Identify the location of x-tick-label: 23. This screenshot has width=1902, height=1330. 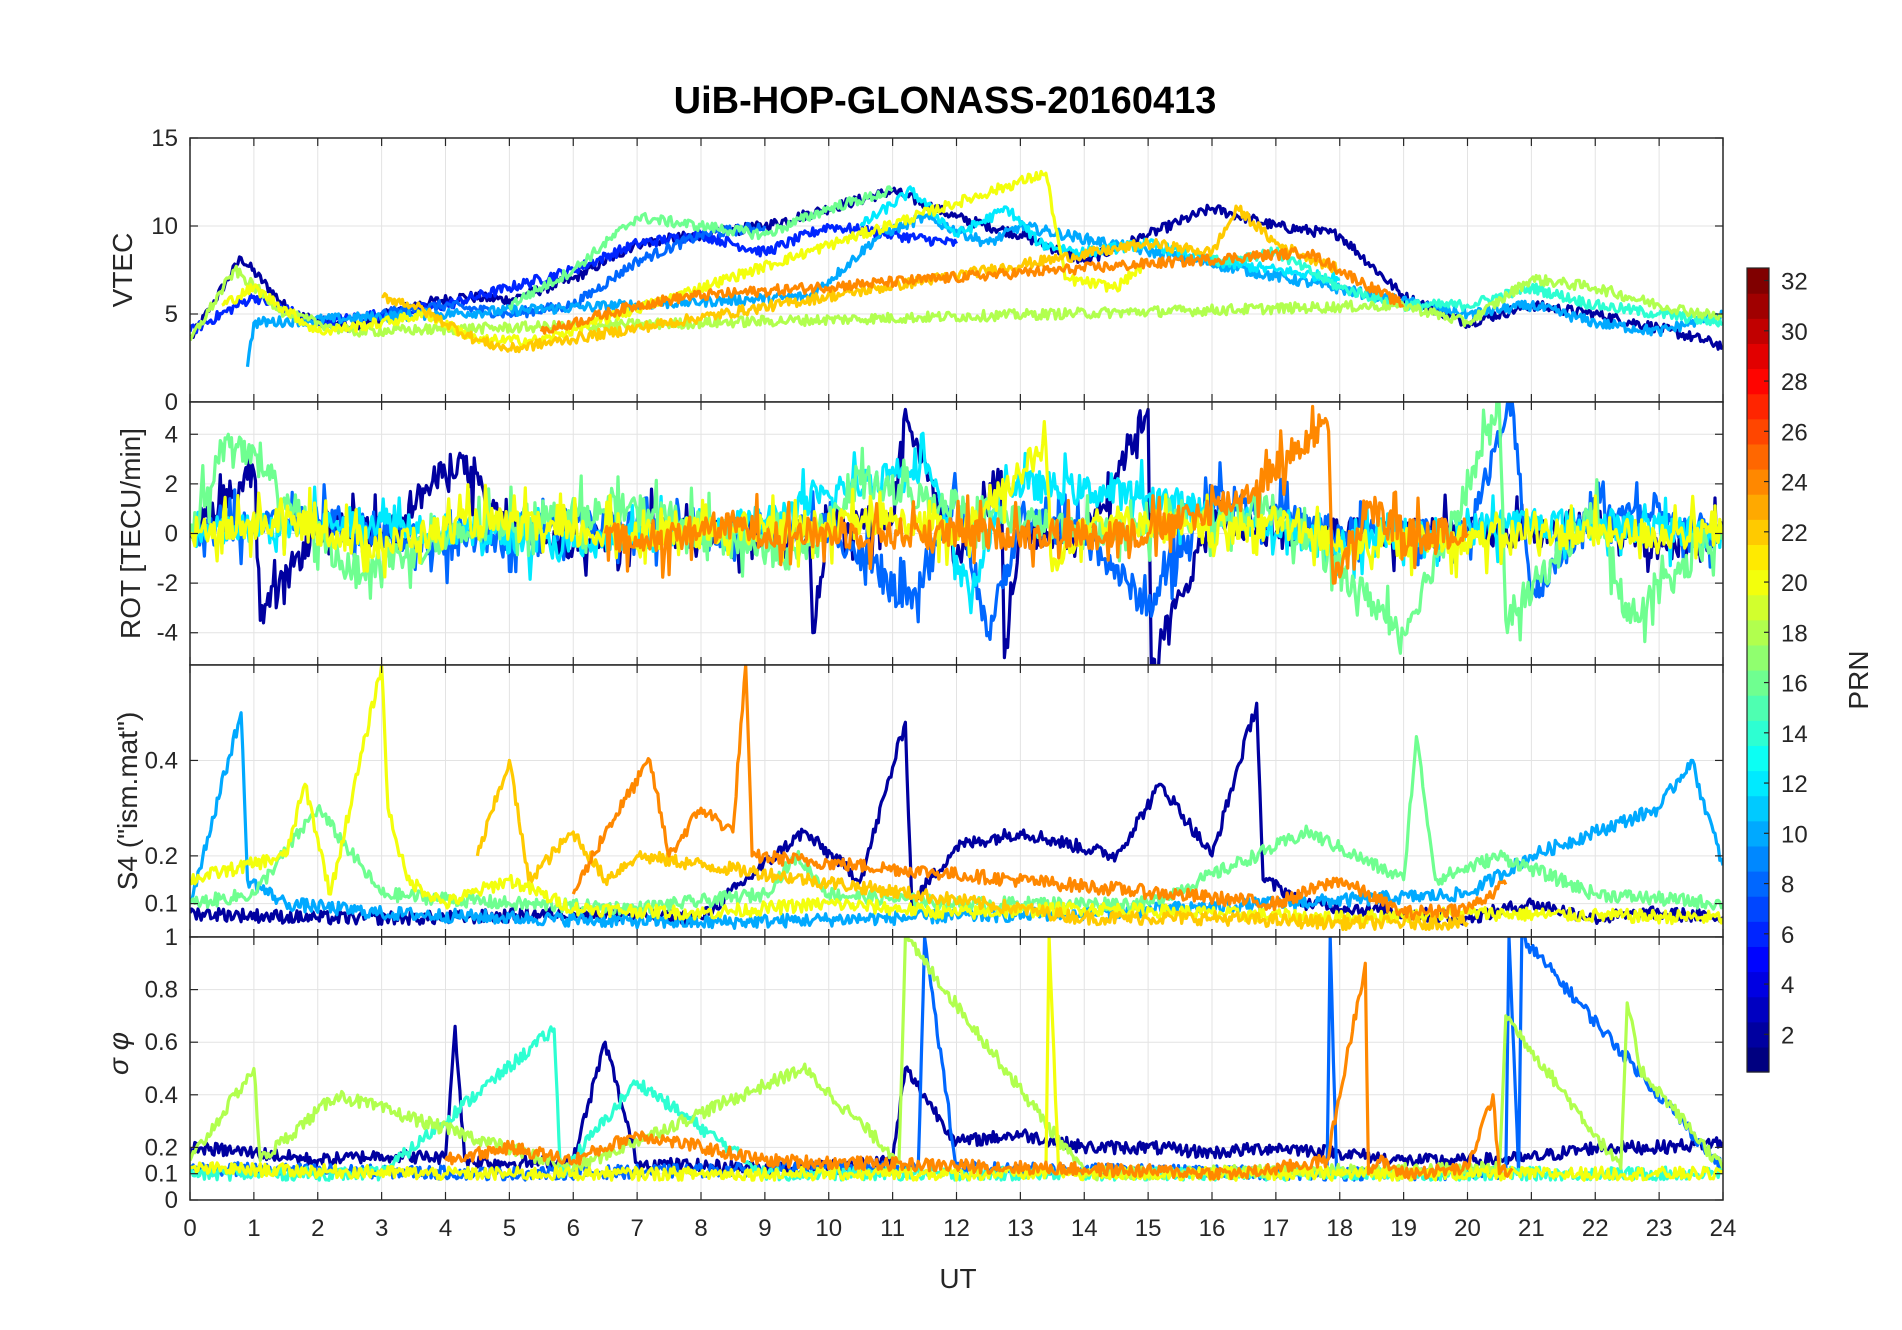
(1659, 1228).